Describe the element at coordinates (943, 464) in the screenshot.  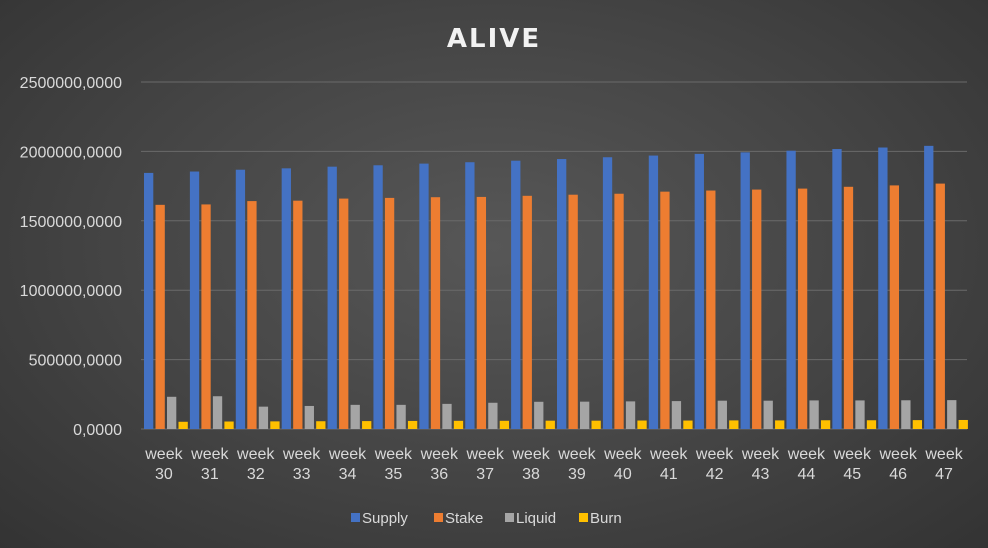
I see `x-tick-label: week 47` at that location.